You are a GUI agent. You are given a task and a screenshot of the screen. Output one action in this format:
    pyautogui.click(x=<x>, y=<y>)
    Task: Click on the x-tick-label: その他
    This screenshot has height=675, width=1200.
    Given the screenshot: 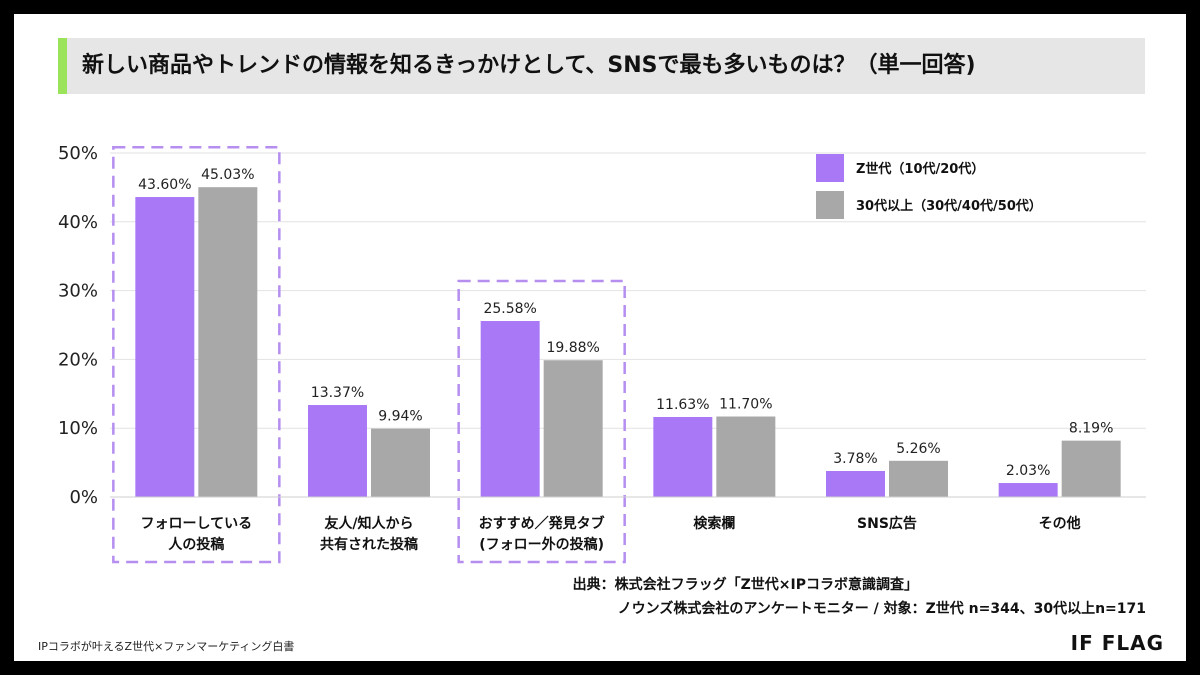 What is the action you would take?
    pyautogui.click(x=1060, y=523)
    